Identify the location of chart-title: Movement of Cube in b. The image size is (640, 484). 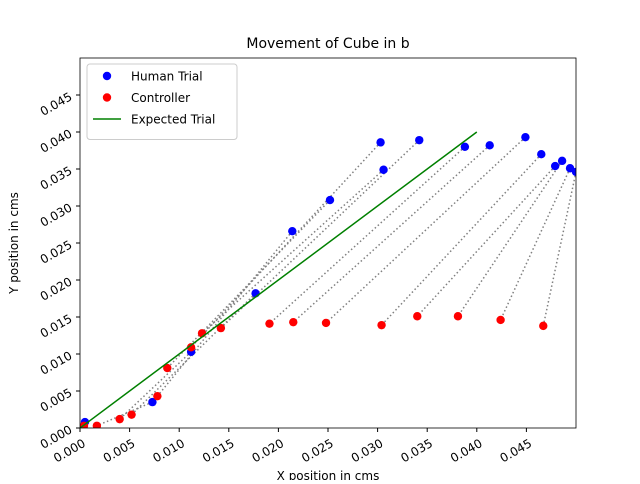
(327, 44).